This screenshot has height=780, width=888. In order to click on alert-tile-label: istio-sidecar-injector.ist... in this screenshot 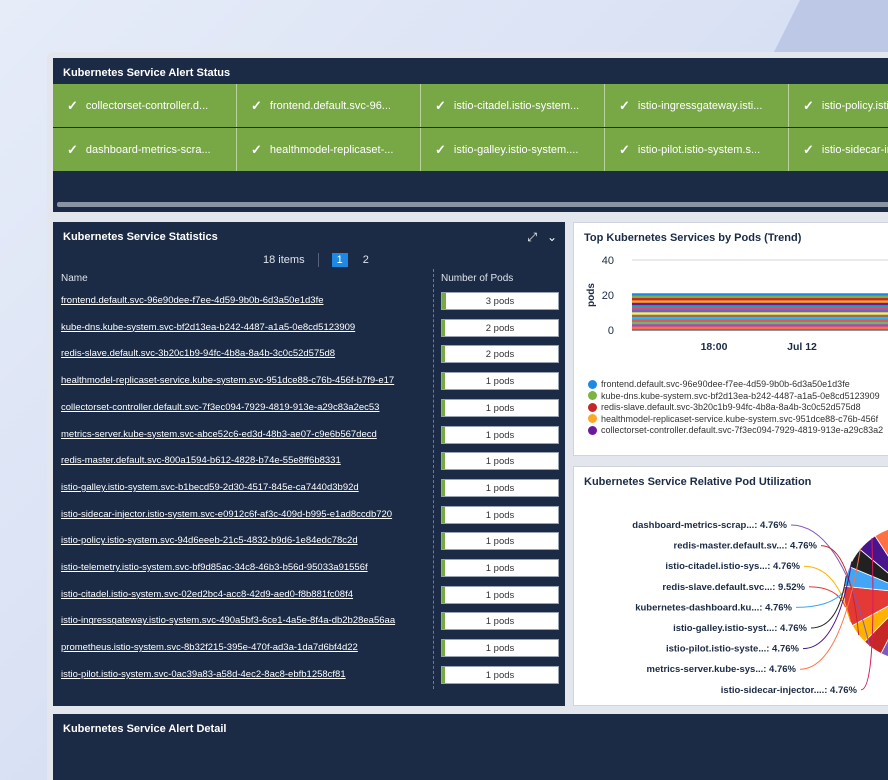, I will do `click(854, 149)`.